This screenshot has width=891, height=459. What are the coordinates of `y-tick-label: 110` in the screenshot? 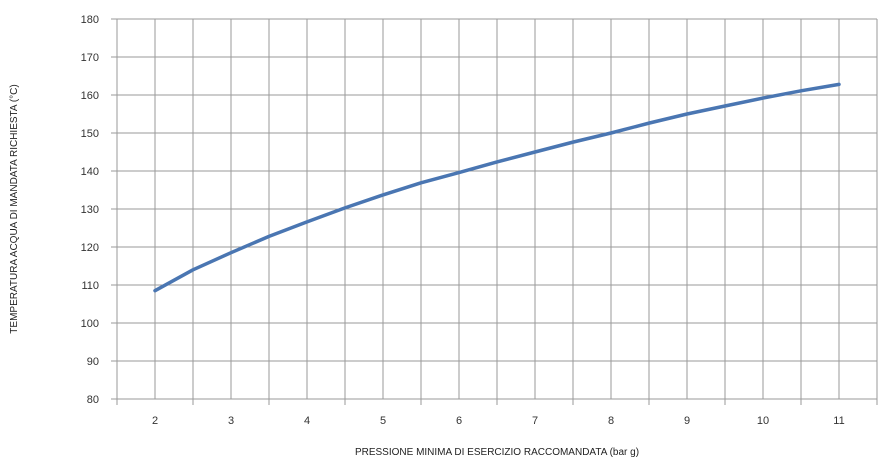 It's located at (90, 286).